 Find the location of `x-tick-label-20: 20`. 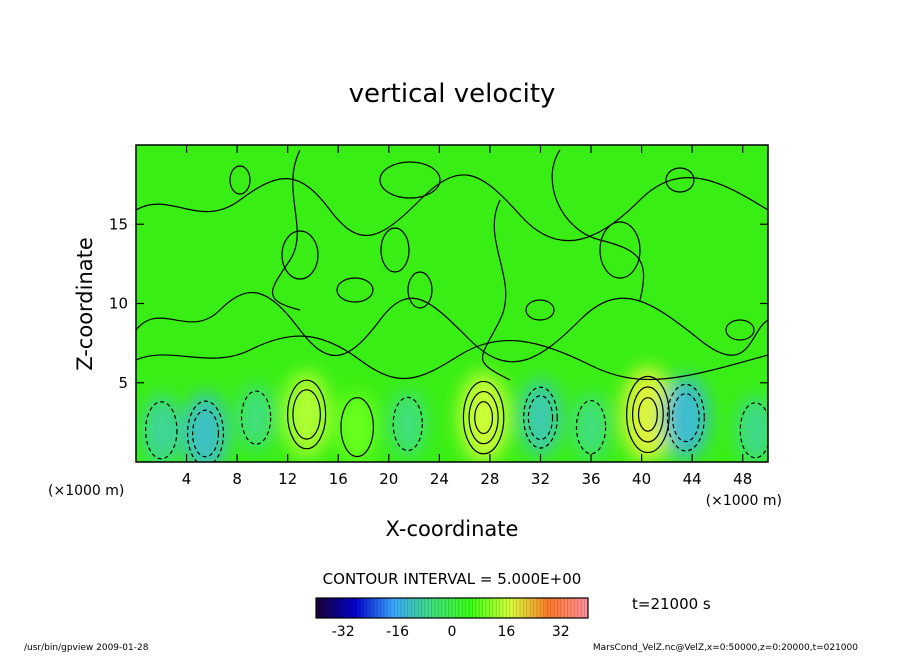

x-tick-label-20: 20 is located at coordinates (388, 479).